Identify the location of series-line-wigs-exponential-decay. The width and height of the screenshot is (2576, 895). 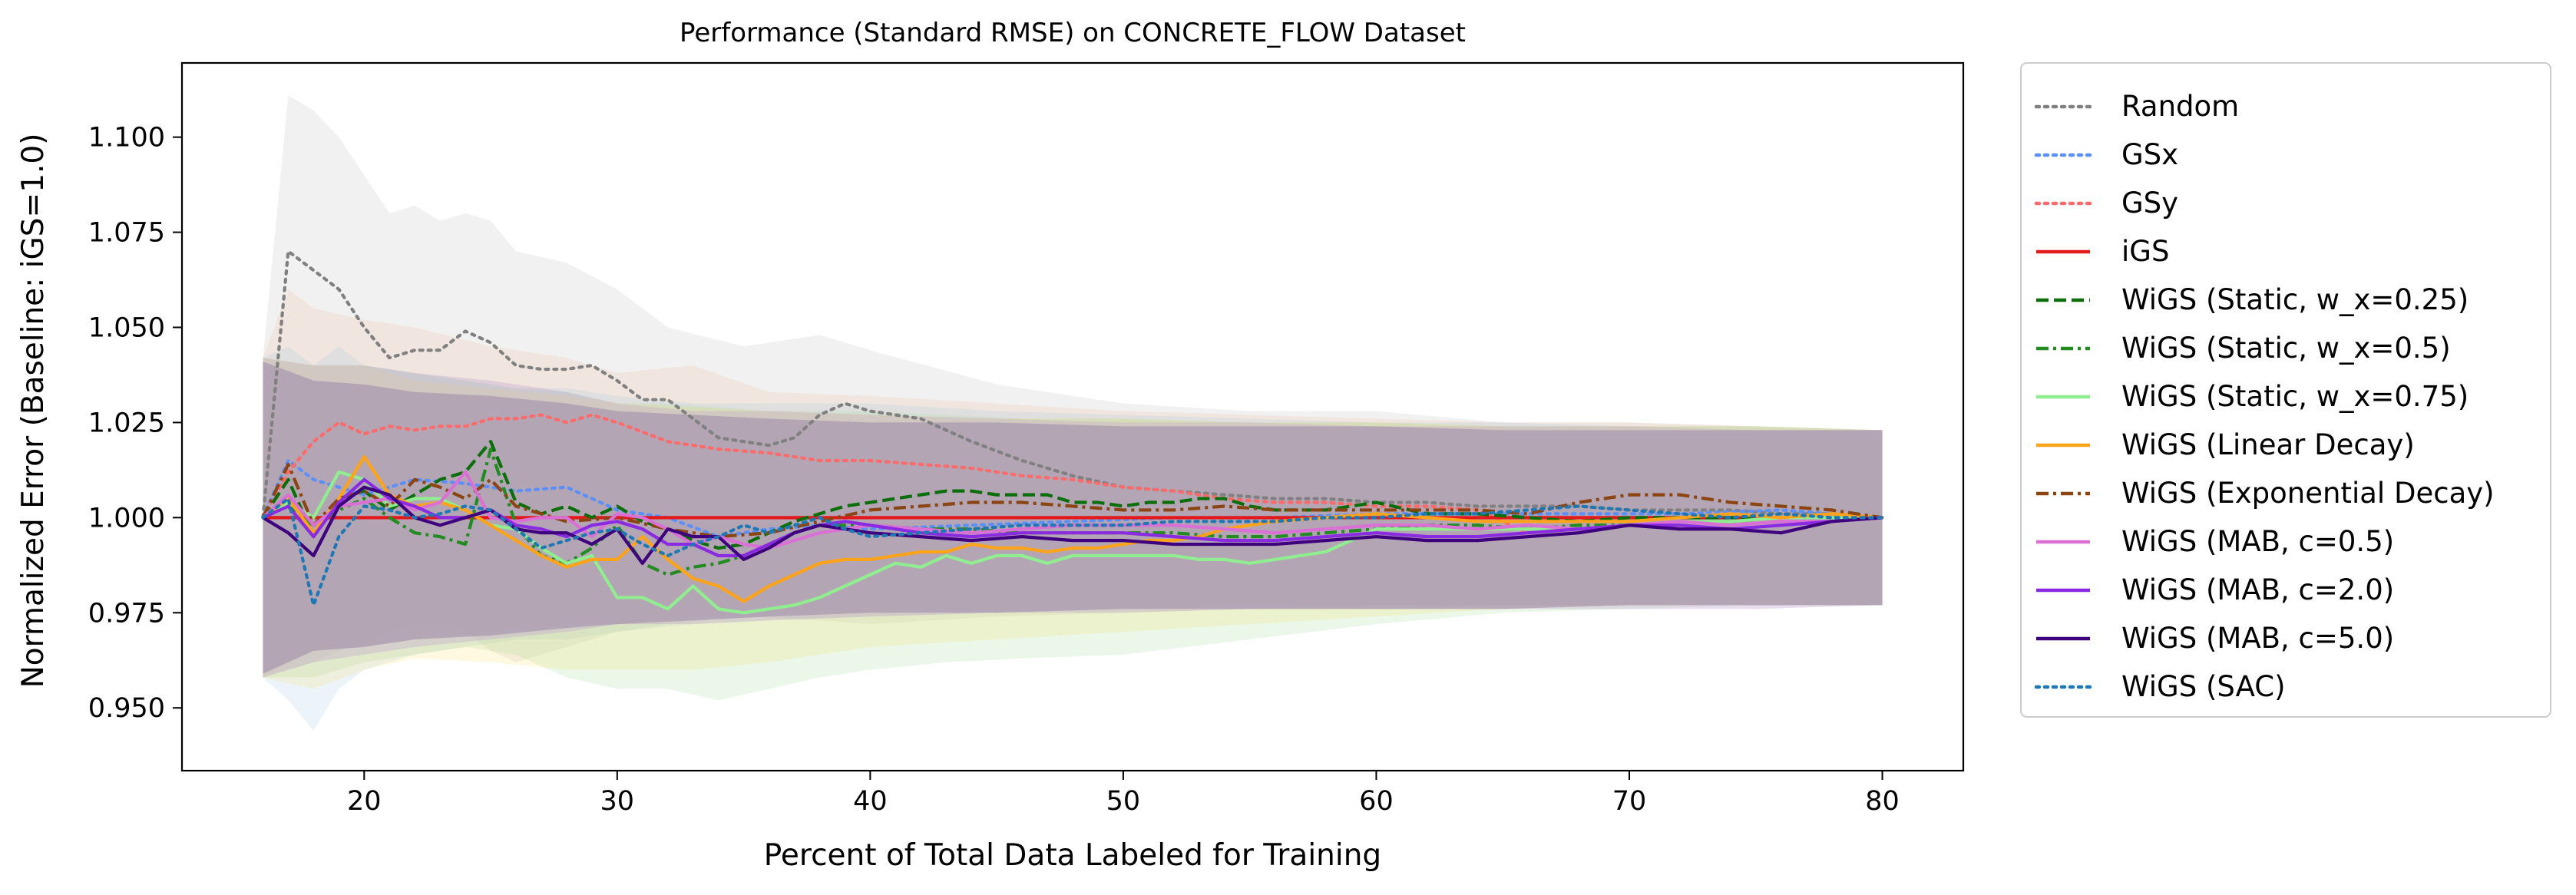
(1072, 500).